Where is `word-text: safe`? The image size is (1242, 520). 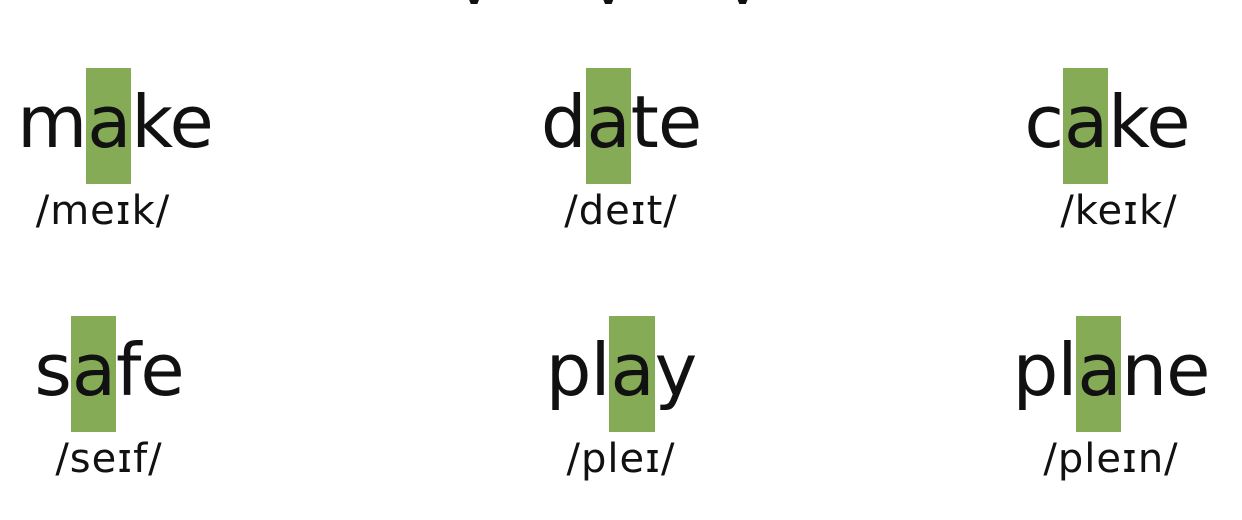
word-text: safe is located at coordinates (158, 374).